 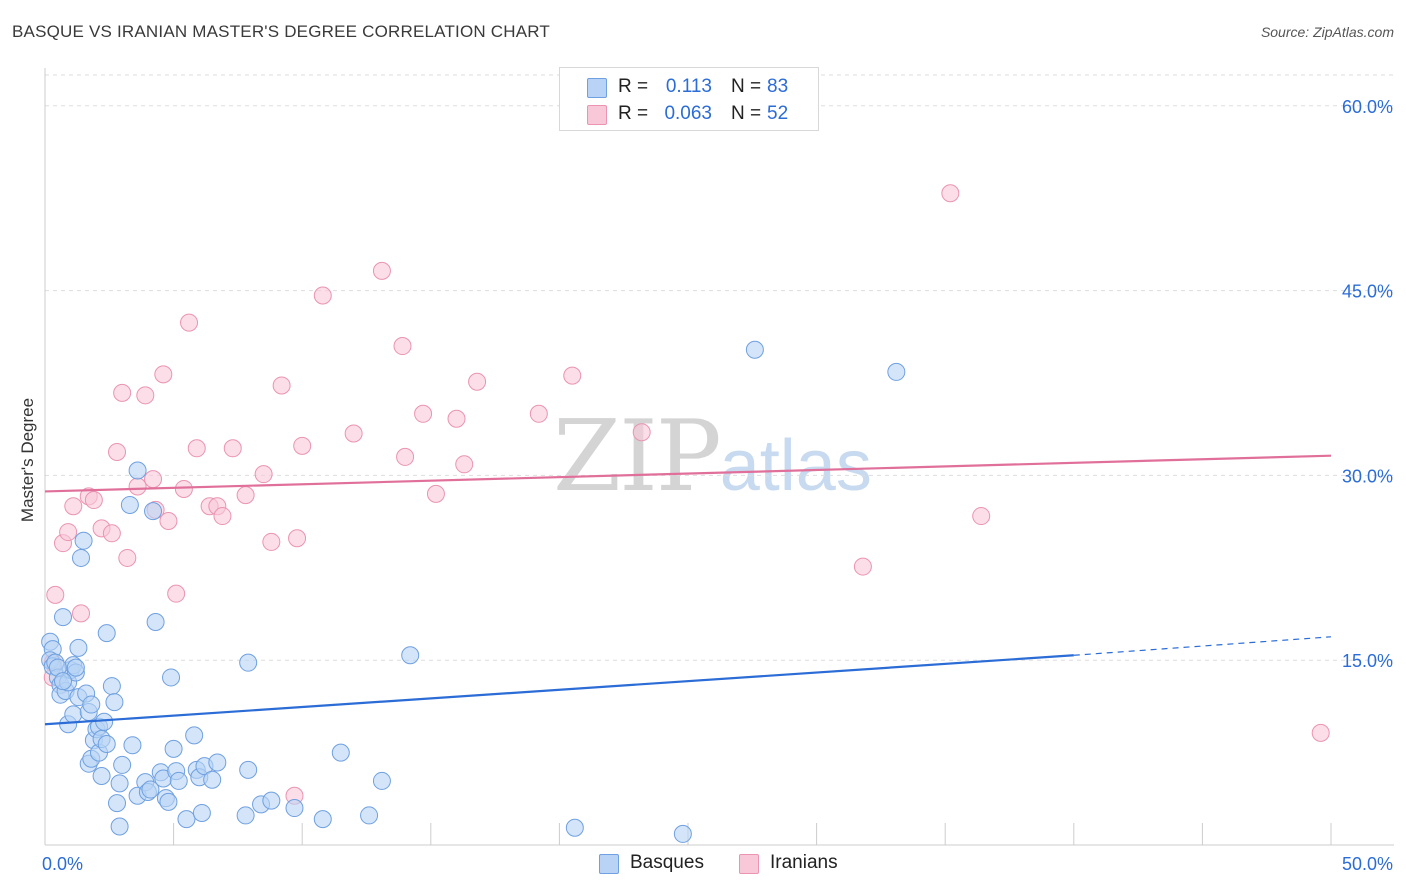 I want to click on watermark-zip: ZIP, so click(x=637, y=457).